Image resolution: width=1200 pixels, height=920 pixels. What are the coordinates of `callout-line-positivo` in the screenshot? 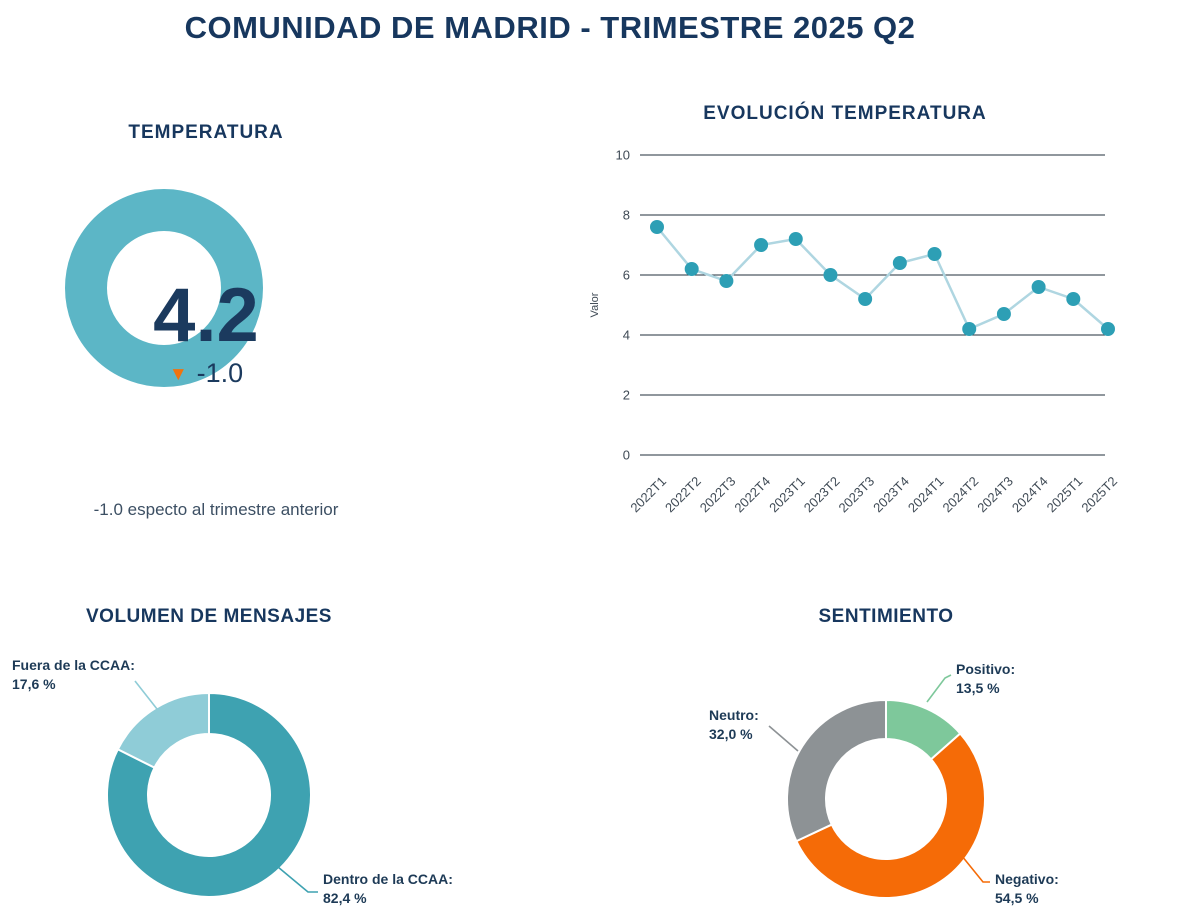 It's located at (939, 688).